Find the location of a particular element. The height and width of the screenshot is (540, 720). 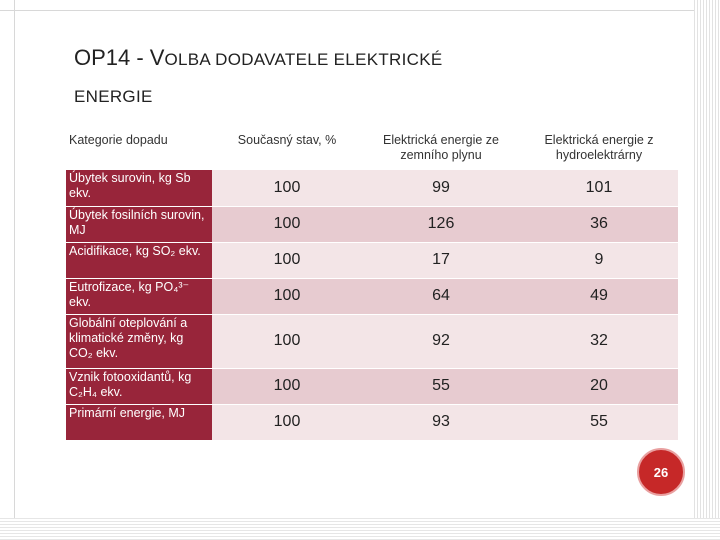

cell-hydro: 20 is located at coordinates (599, 386).